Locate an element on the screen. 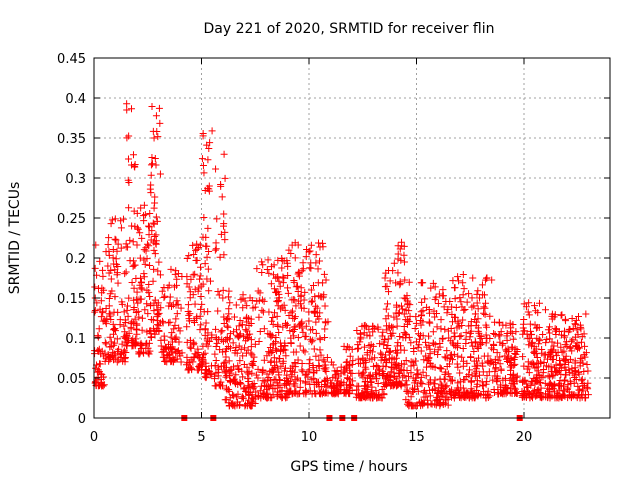  x-tick-label: 0 is located at coordinates (94, 437).